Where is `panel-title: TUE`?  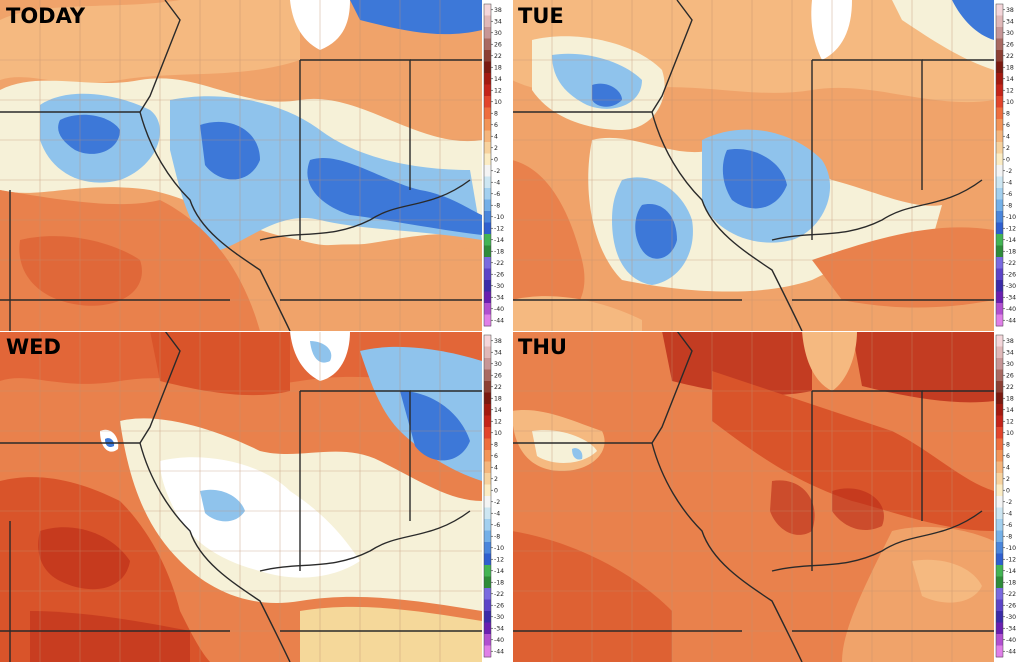
panel-title: TUE is located at coordinates (541, 16).